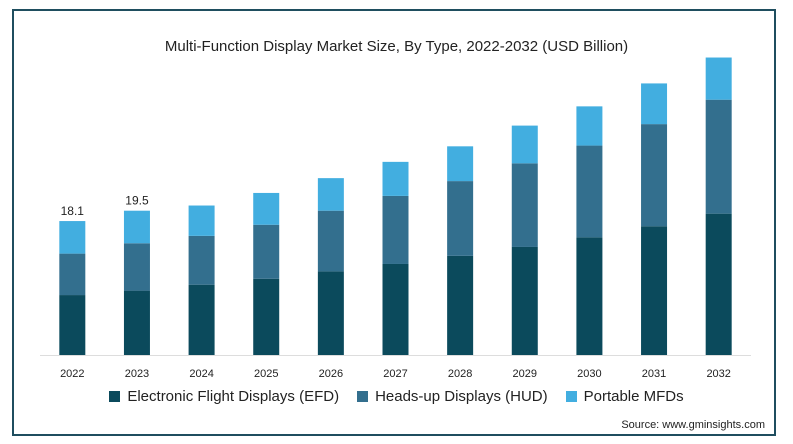 The height and width of the screenshot is (444, 793). I want to click on legend-item-hud: Heads-up Displays (HUD), so click(452, 396).